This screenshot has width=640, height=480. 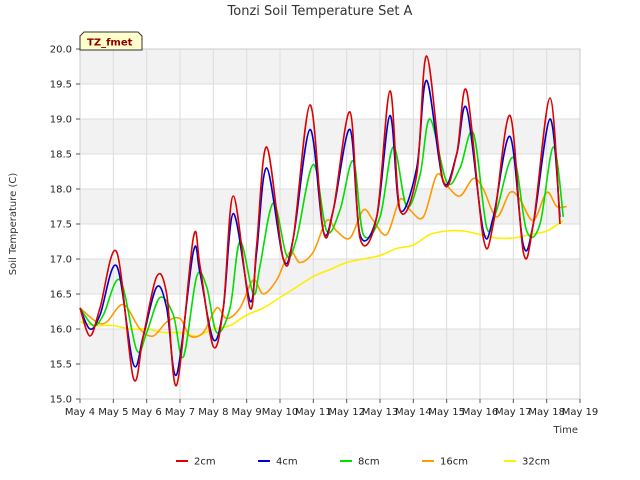 I want to click on legend: 2cm 4cm 8cm 16cm 32cm, so click(x=363, y=462).